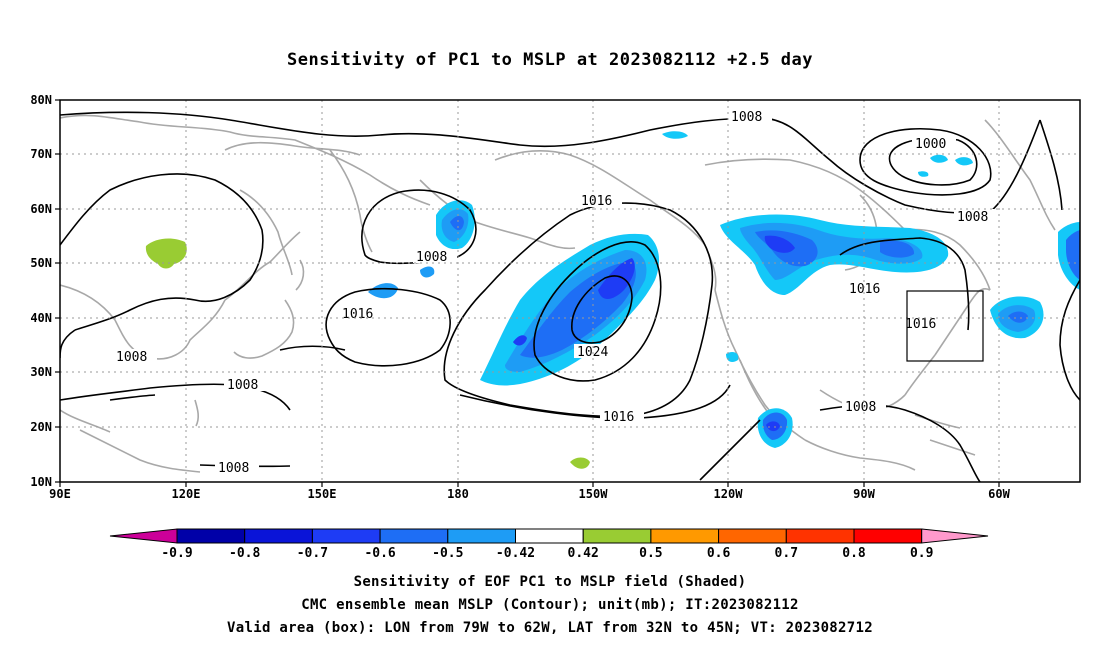 This screenshot has width=1100, height=650. I want to click on lon-label-150e: 150E, so click(322, 494).